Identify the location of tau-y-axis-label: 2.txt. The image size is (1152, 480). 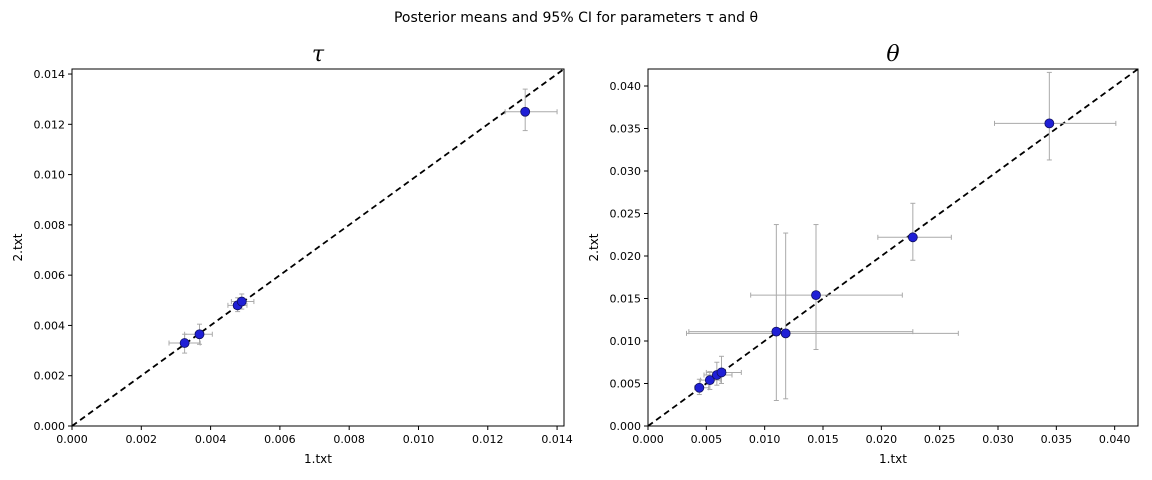
(18, 247).